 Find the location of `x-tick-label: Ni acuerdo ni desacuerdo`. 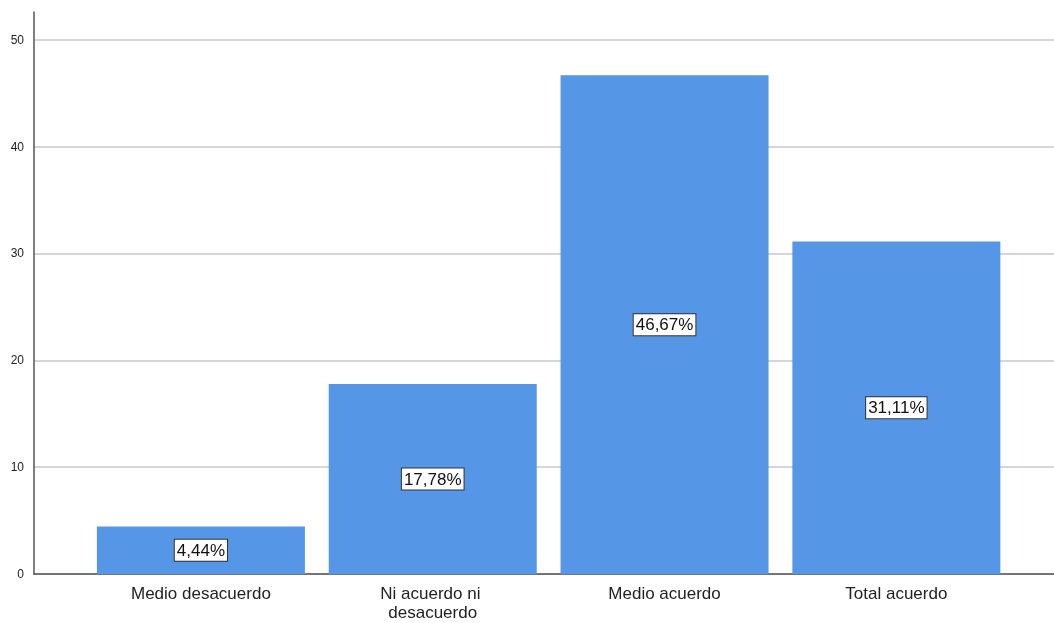

x-tick-label: Ni acuerdo ni desacuerdo is located at coordinates (433, 603).